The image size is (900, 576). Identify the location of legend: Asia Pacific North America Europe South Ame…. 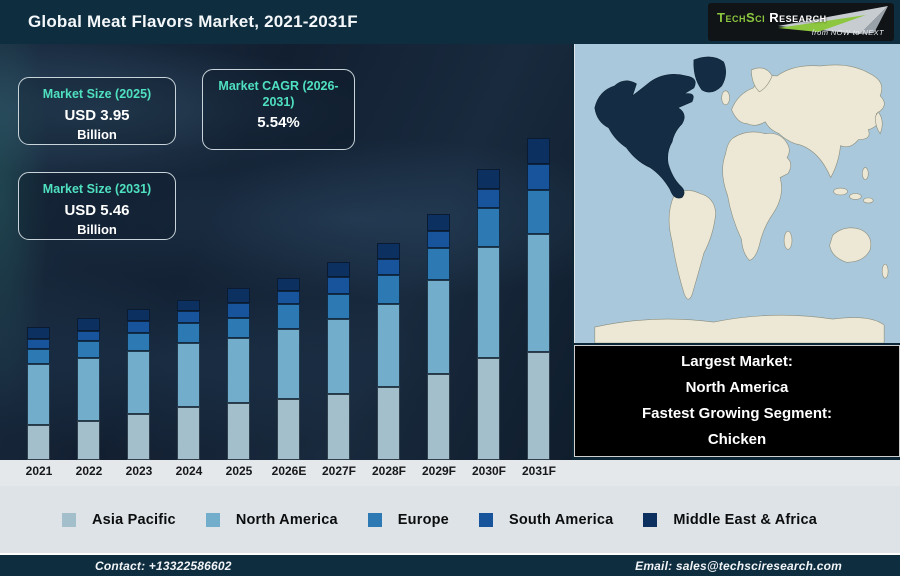
(450, 519).